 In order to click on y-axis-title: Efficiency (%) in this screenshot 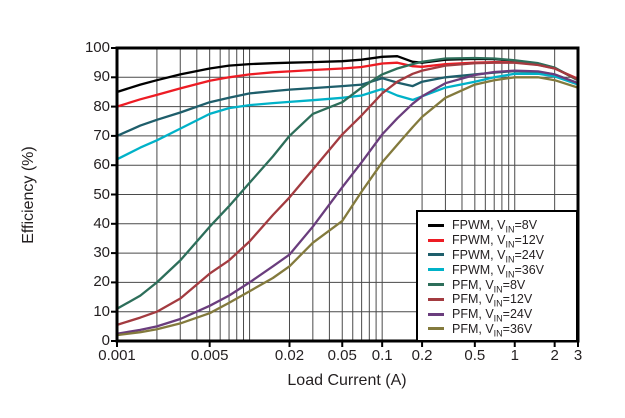, I will do `click(28, 195)`.